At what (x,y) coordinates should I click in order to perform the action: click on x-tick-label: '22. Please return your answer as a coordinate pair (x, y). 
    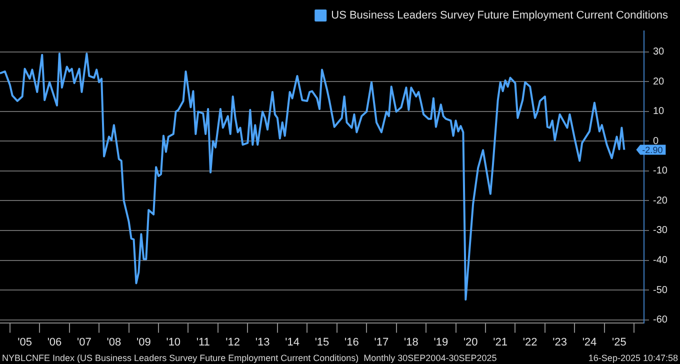
    Looking at the image, I should click on (530, 342).